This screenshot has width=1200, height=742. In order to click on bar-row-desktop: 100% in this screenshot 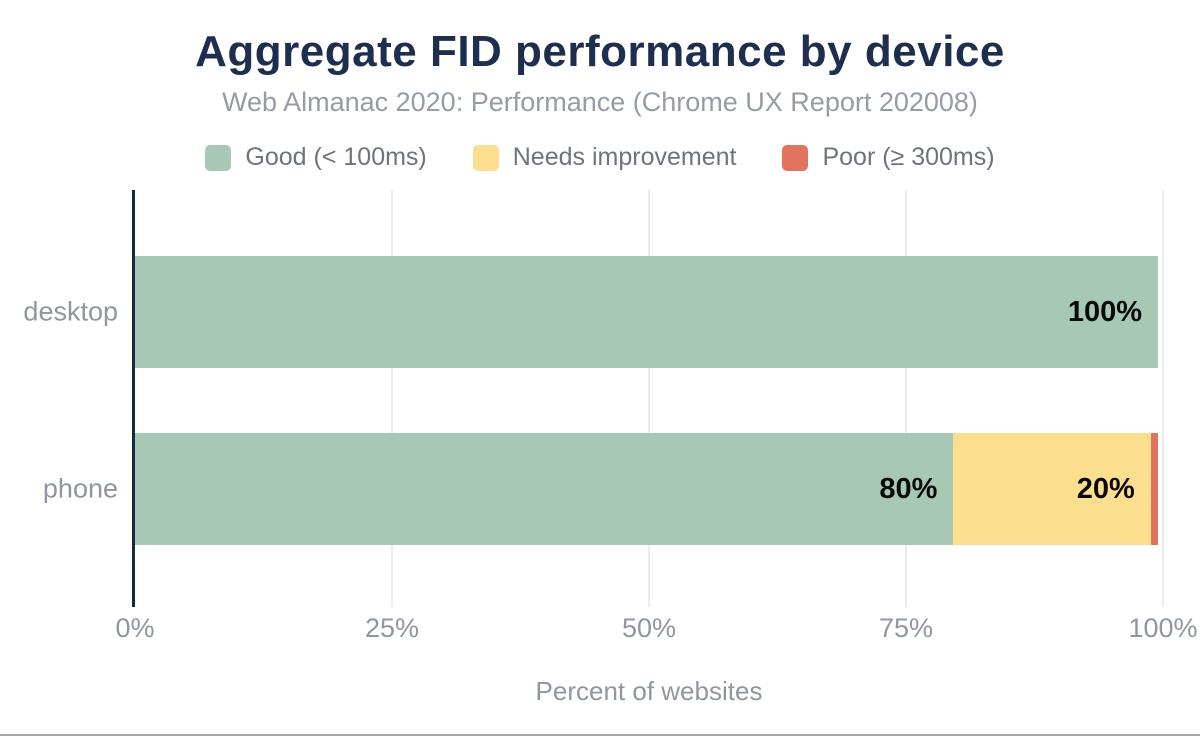, I will do `click(646, 312)`.